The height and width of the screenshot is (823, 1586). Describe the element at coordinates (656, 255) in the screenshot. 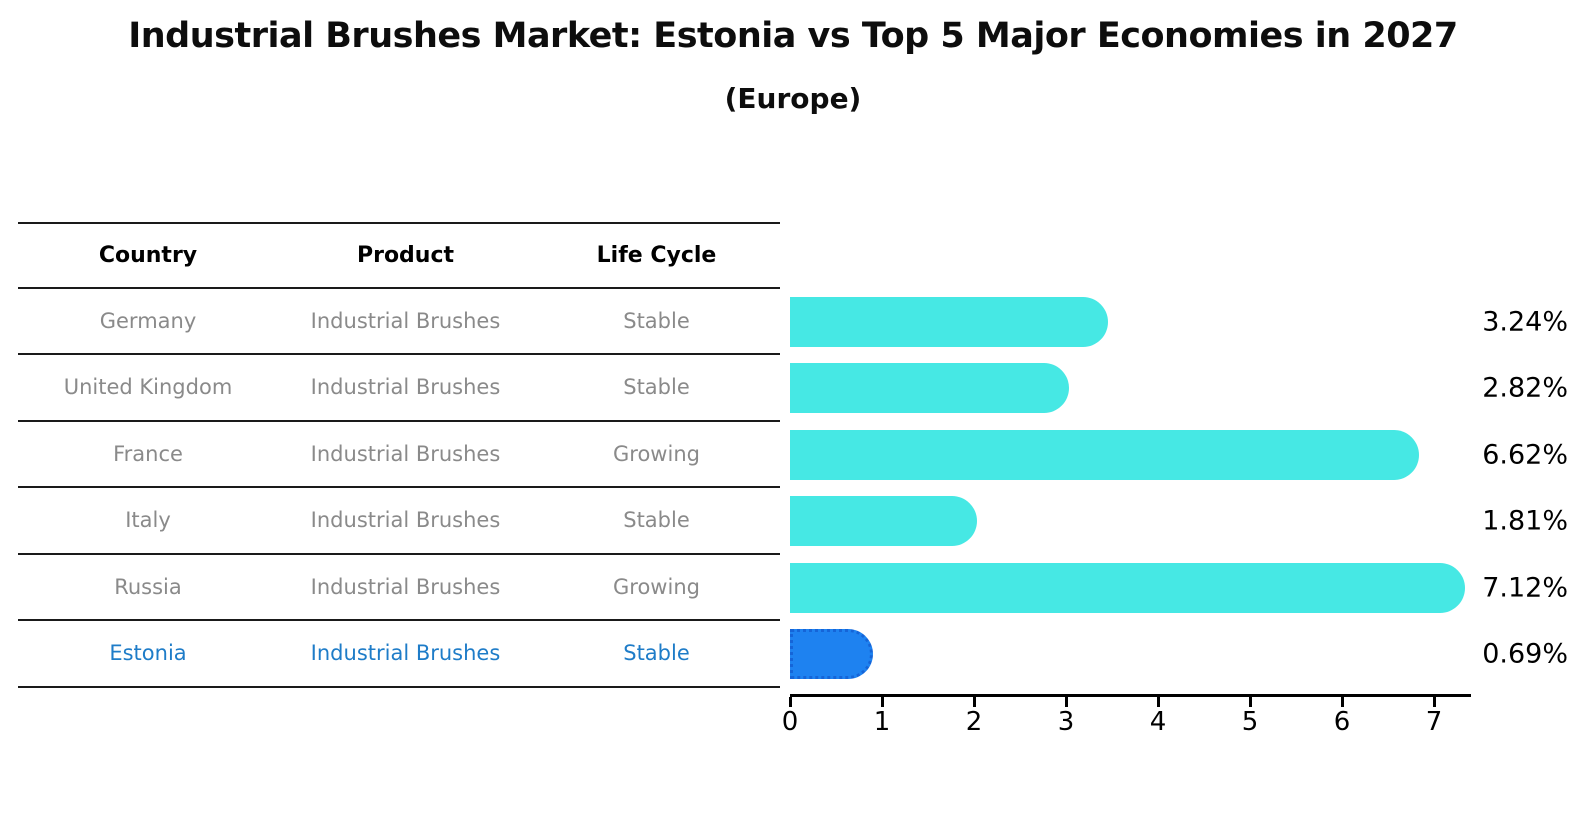

I see `table-header-cell-life-cycle: Life Cycle` at that location.